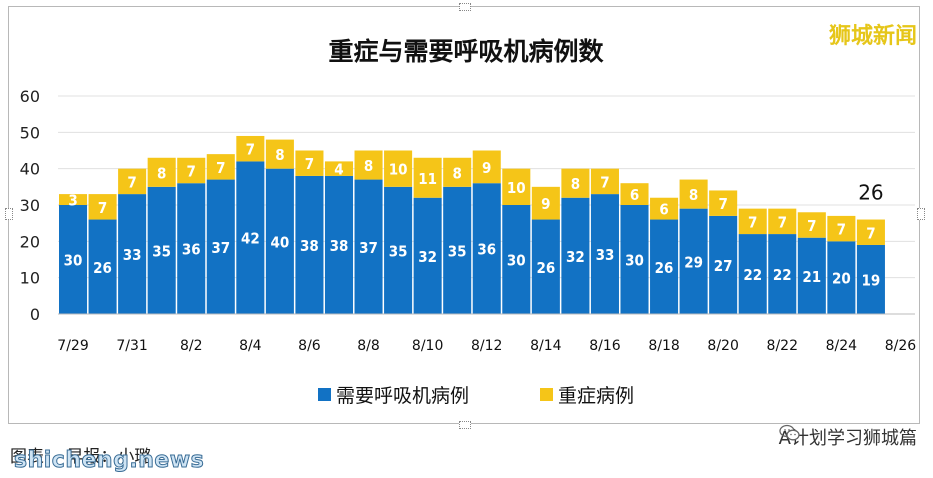 The width and height of the screenshot is (933, 478). I want to click on watermark-logo-text: 狮城新闻, so click(872, 36).